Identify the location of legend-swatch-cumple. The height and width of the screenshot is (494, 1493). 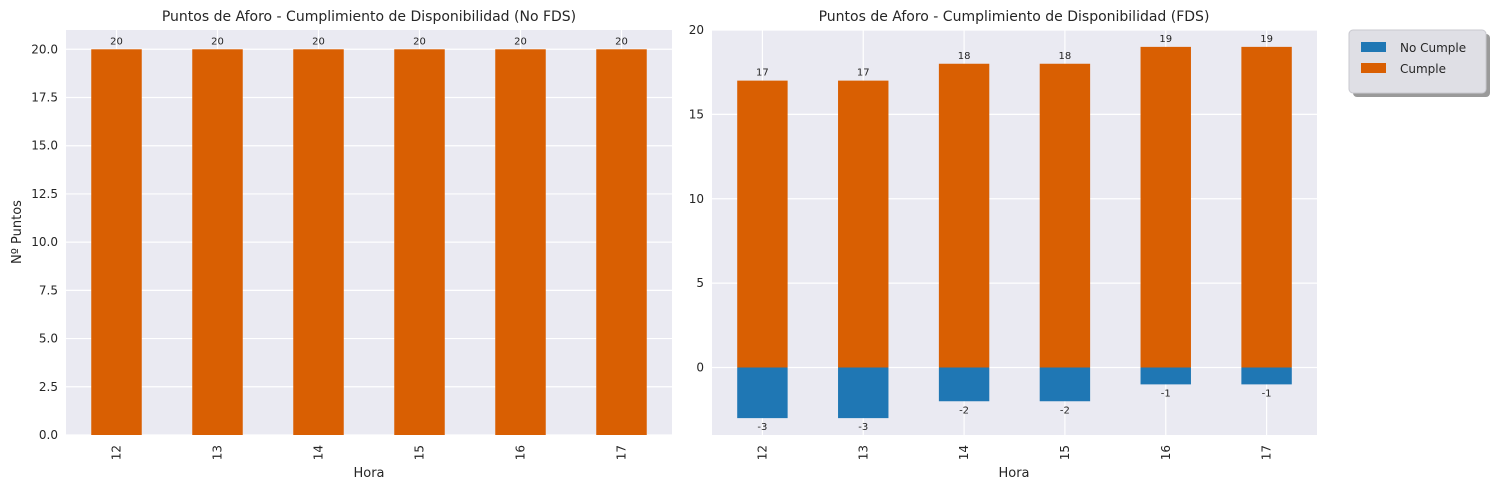
(1373, 68).